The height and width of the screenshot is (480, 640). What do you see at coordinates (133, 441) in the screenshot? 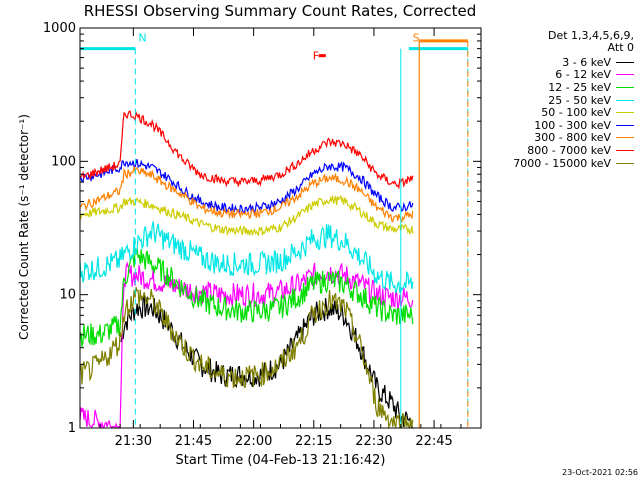
I see `x-tick-label-0: 21:30` at bounding box center [133, 441].